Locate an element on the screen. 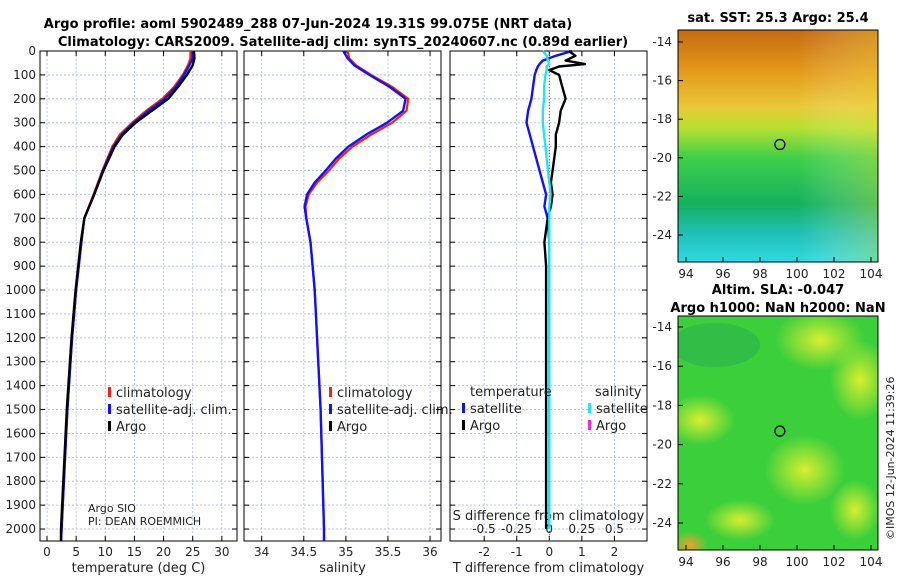 This screenshot has height=584, width=900. x-tick-label: 1 is located at coordinates (582, 552).